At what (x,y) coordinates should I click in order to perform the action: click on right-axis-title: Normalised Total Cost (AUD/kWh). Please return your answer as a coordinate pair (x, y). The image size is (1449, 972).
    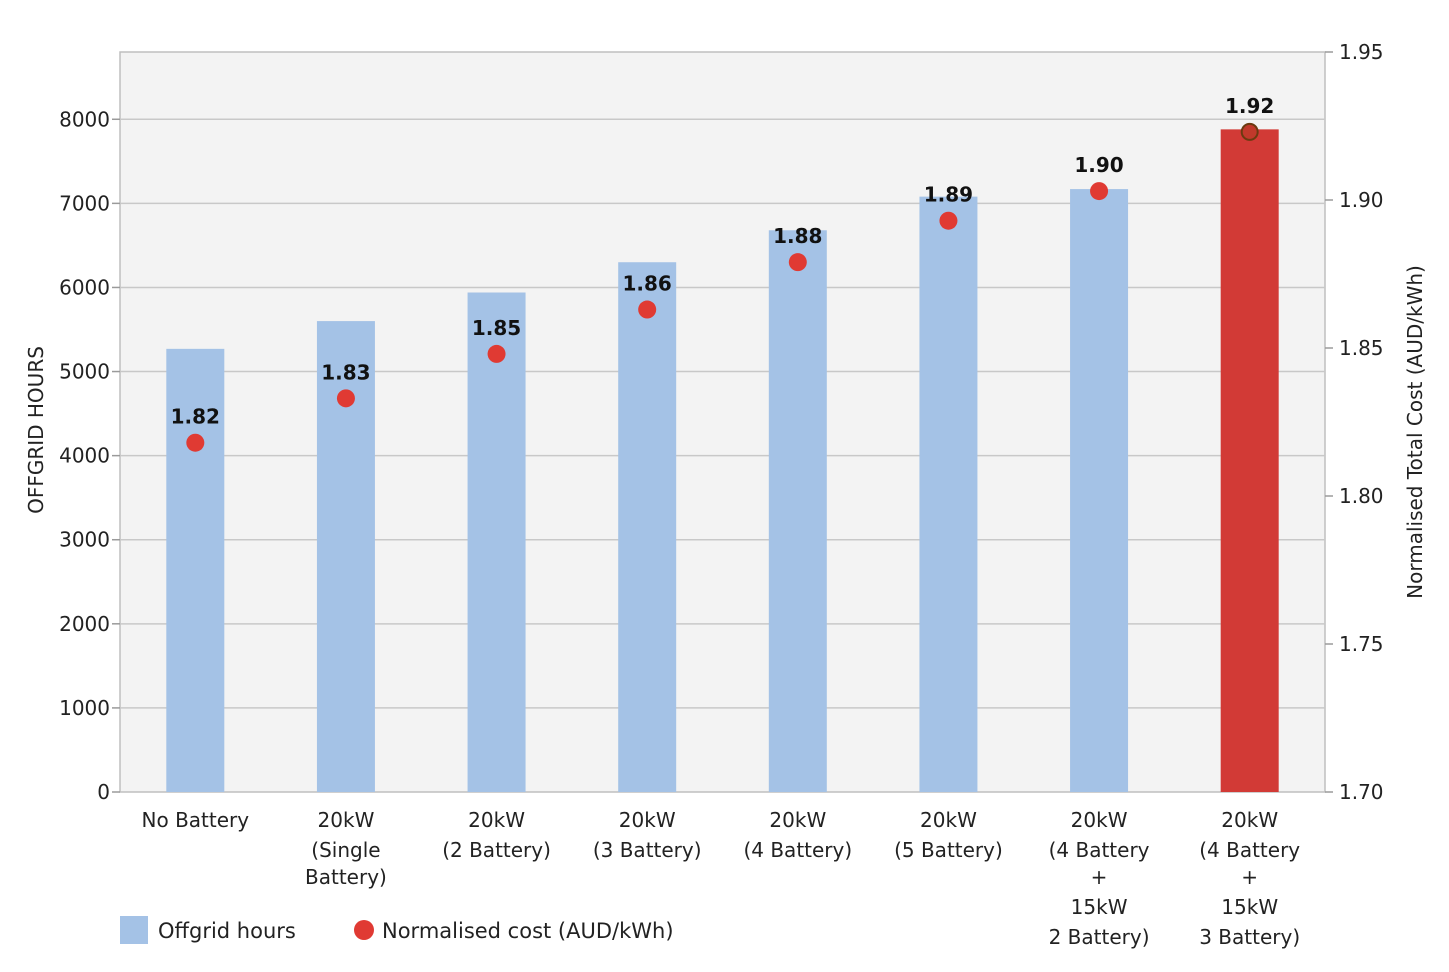
    Looking at the image, I should click on (1415, 432).